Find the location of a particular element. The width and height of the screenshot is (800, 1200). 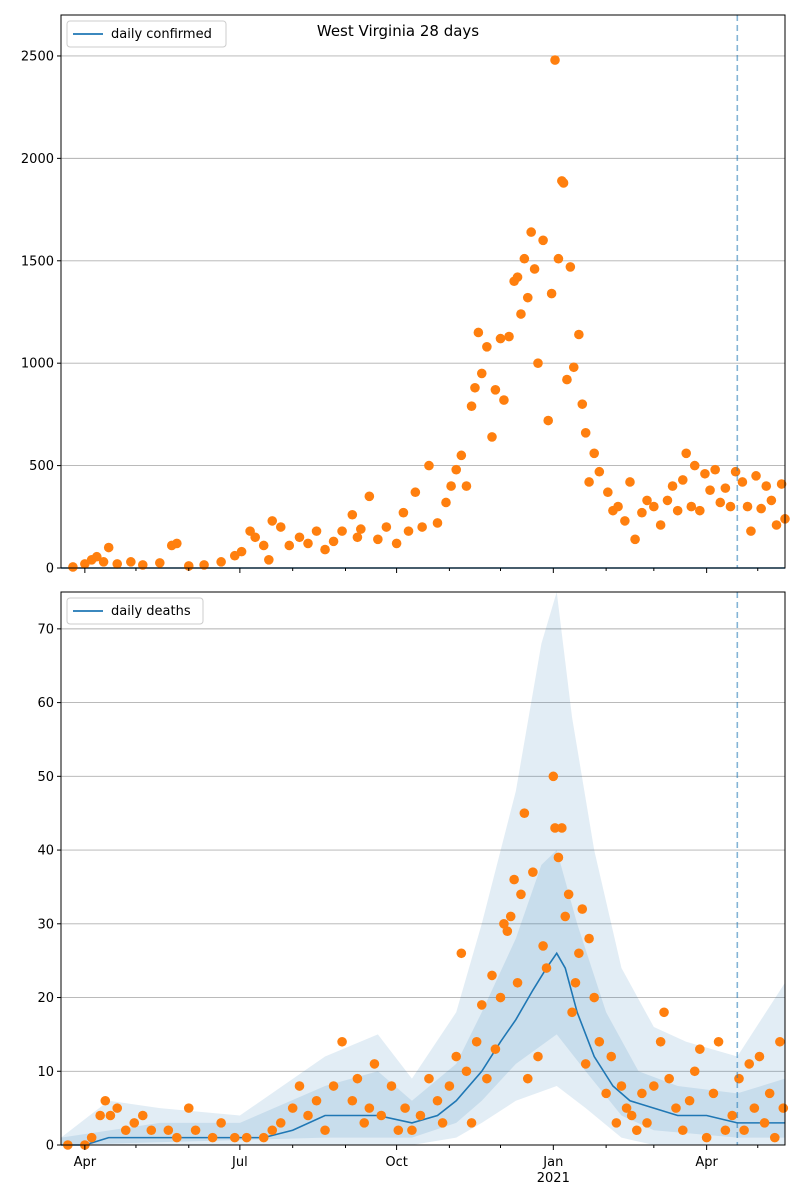

xtick-label: Apr is located at coordinates (85, 1162).